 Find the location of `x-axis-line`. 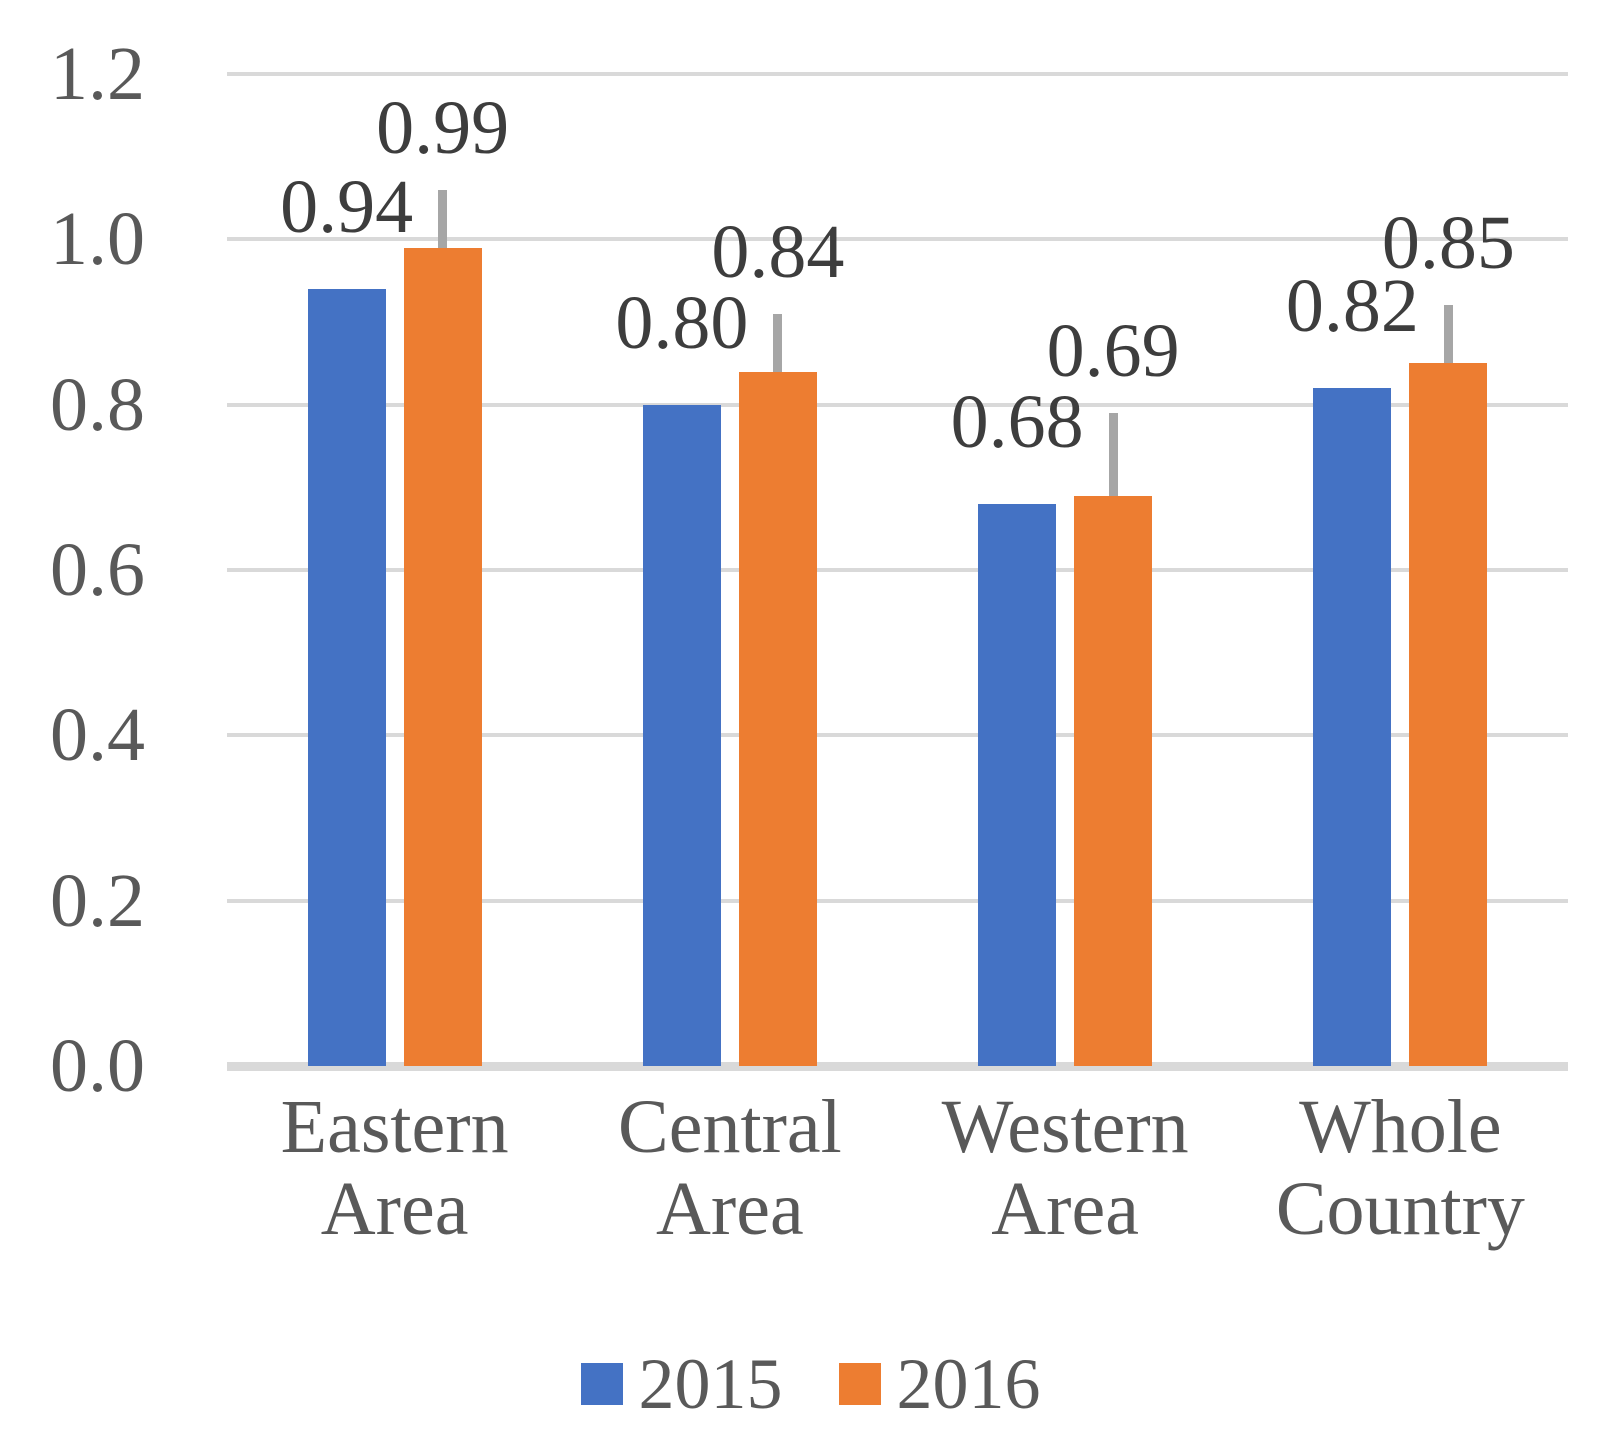

x-axis-line is located at coordinates (897, 1066).